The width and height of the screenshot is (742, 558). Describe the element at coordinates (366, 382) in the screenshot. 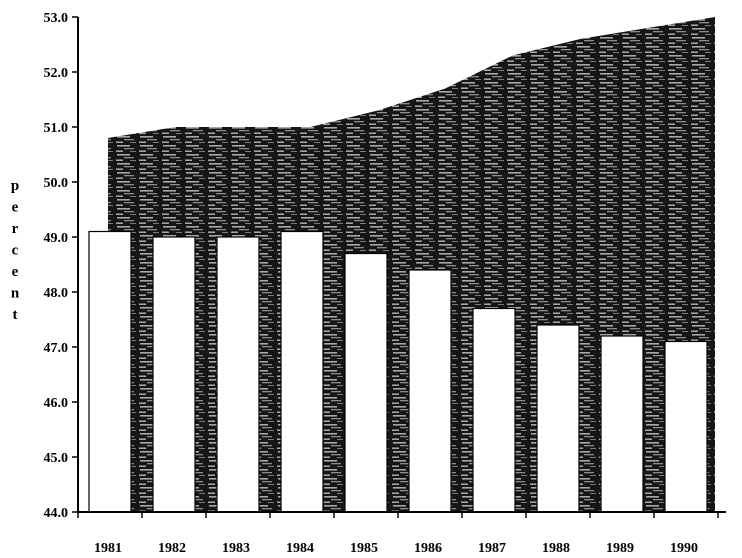

I see `bar-1985` at that location.